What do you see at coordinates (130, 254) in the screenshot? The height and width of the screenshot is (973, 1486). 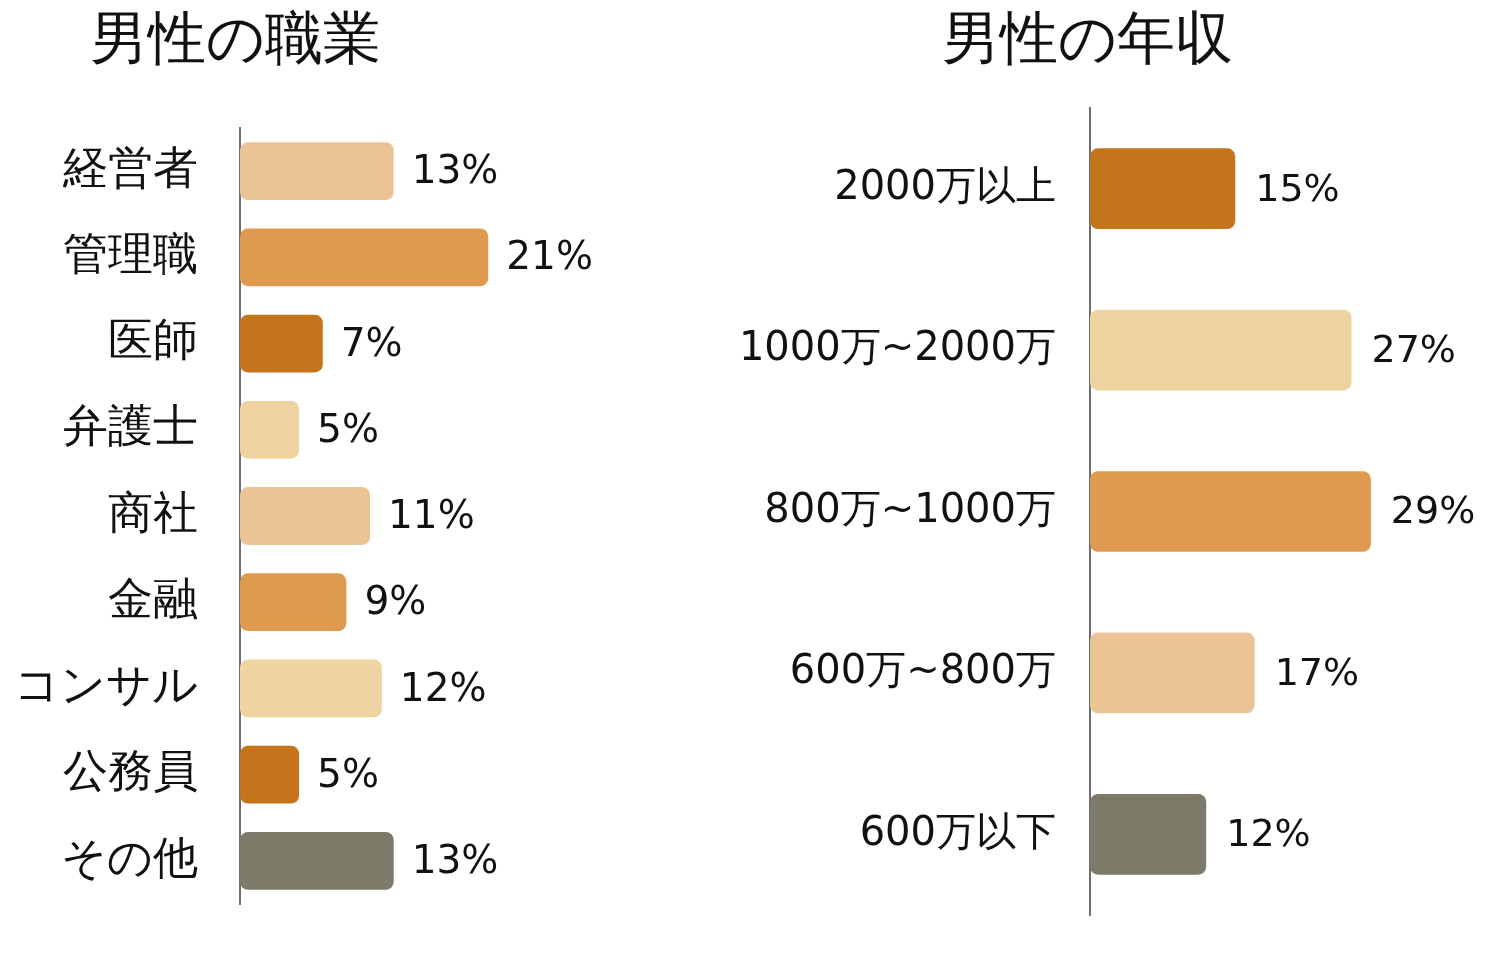 I see `y-tick-label: 管理職` at bounding box center [130, 254].